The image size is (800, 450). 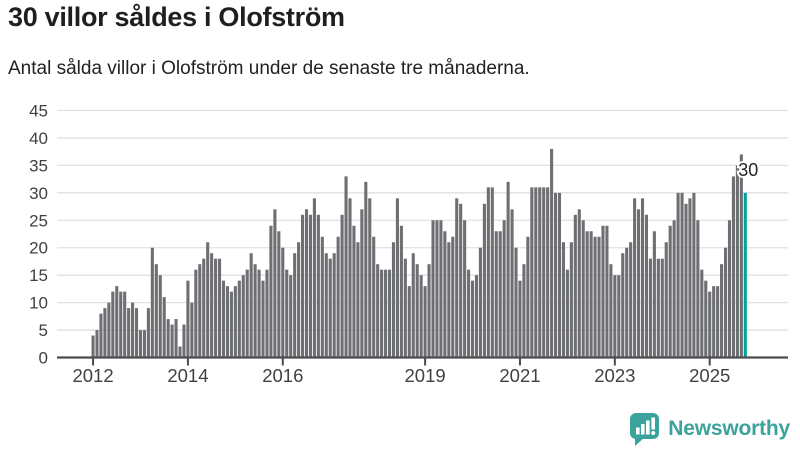 I want to click on x-tick-label: 2023, so click(x=614, y=375).